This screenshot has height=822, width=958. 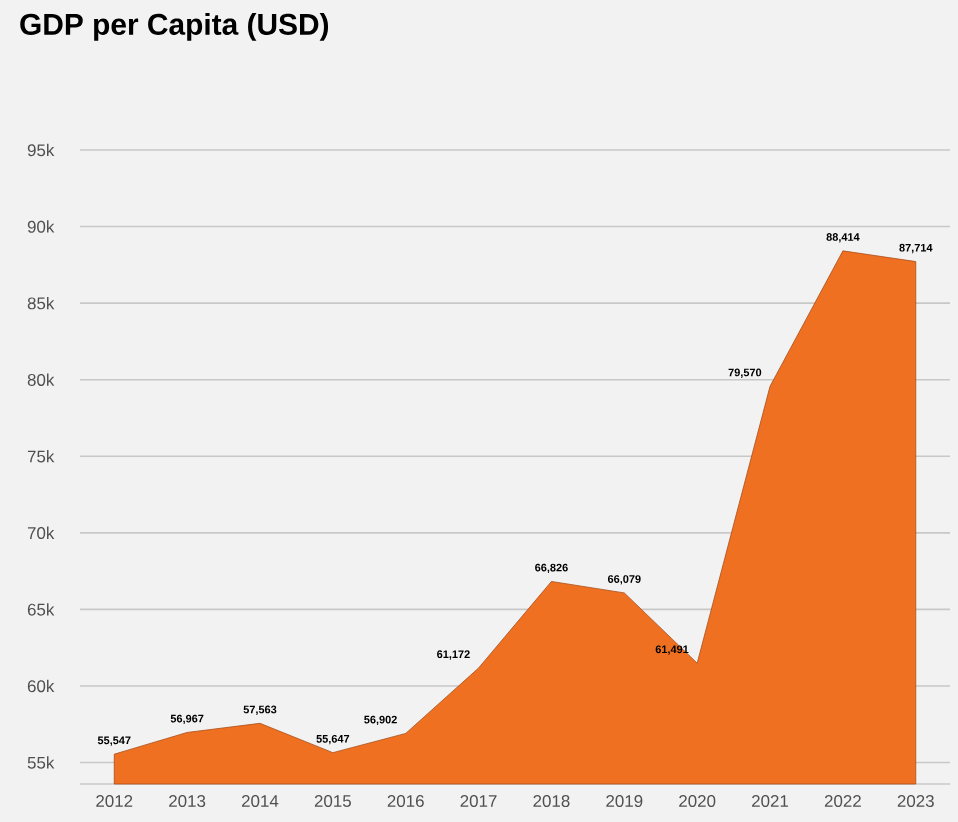 What do you see at coordinates (624, 801) in the screenshot?
I see `x-tick-label: 2019` at bounding box center [624, 801].